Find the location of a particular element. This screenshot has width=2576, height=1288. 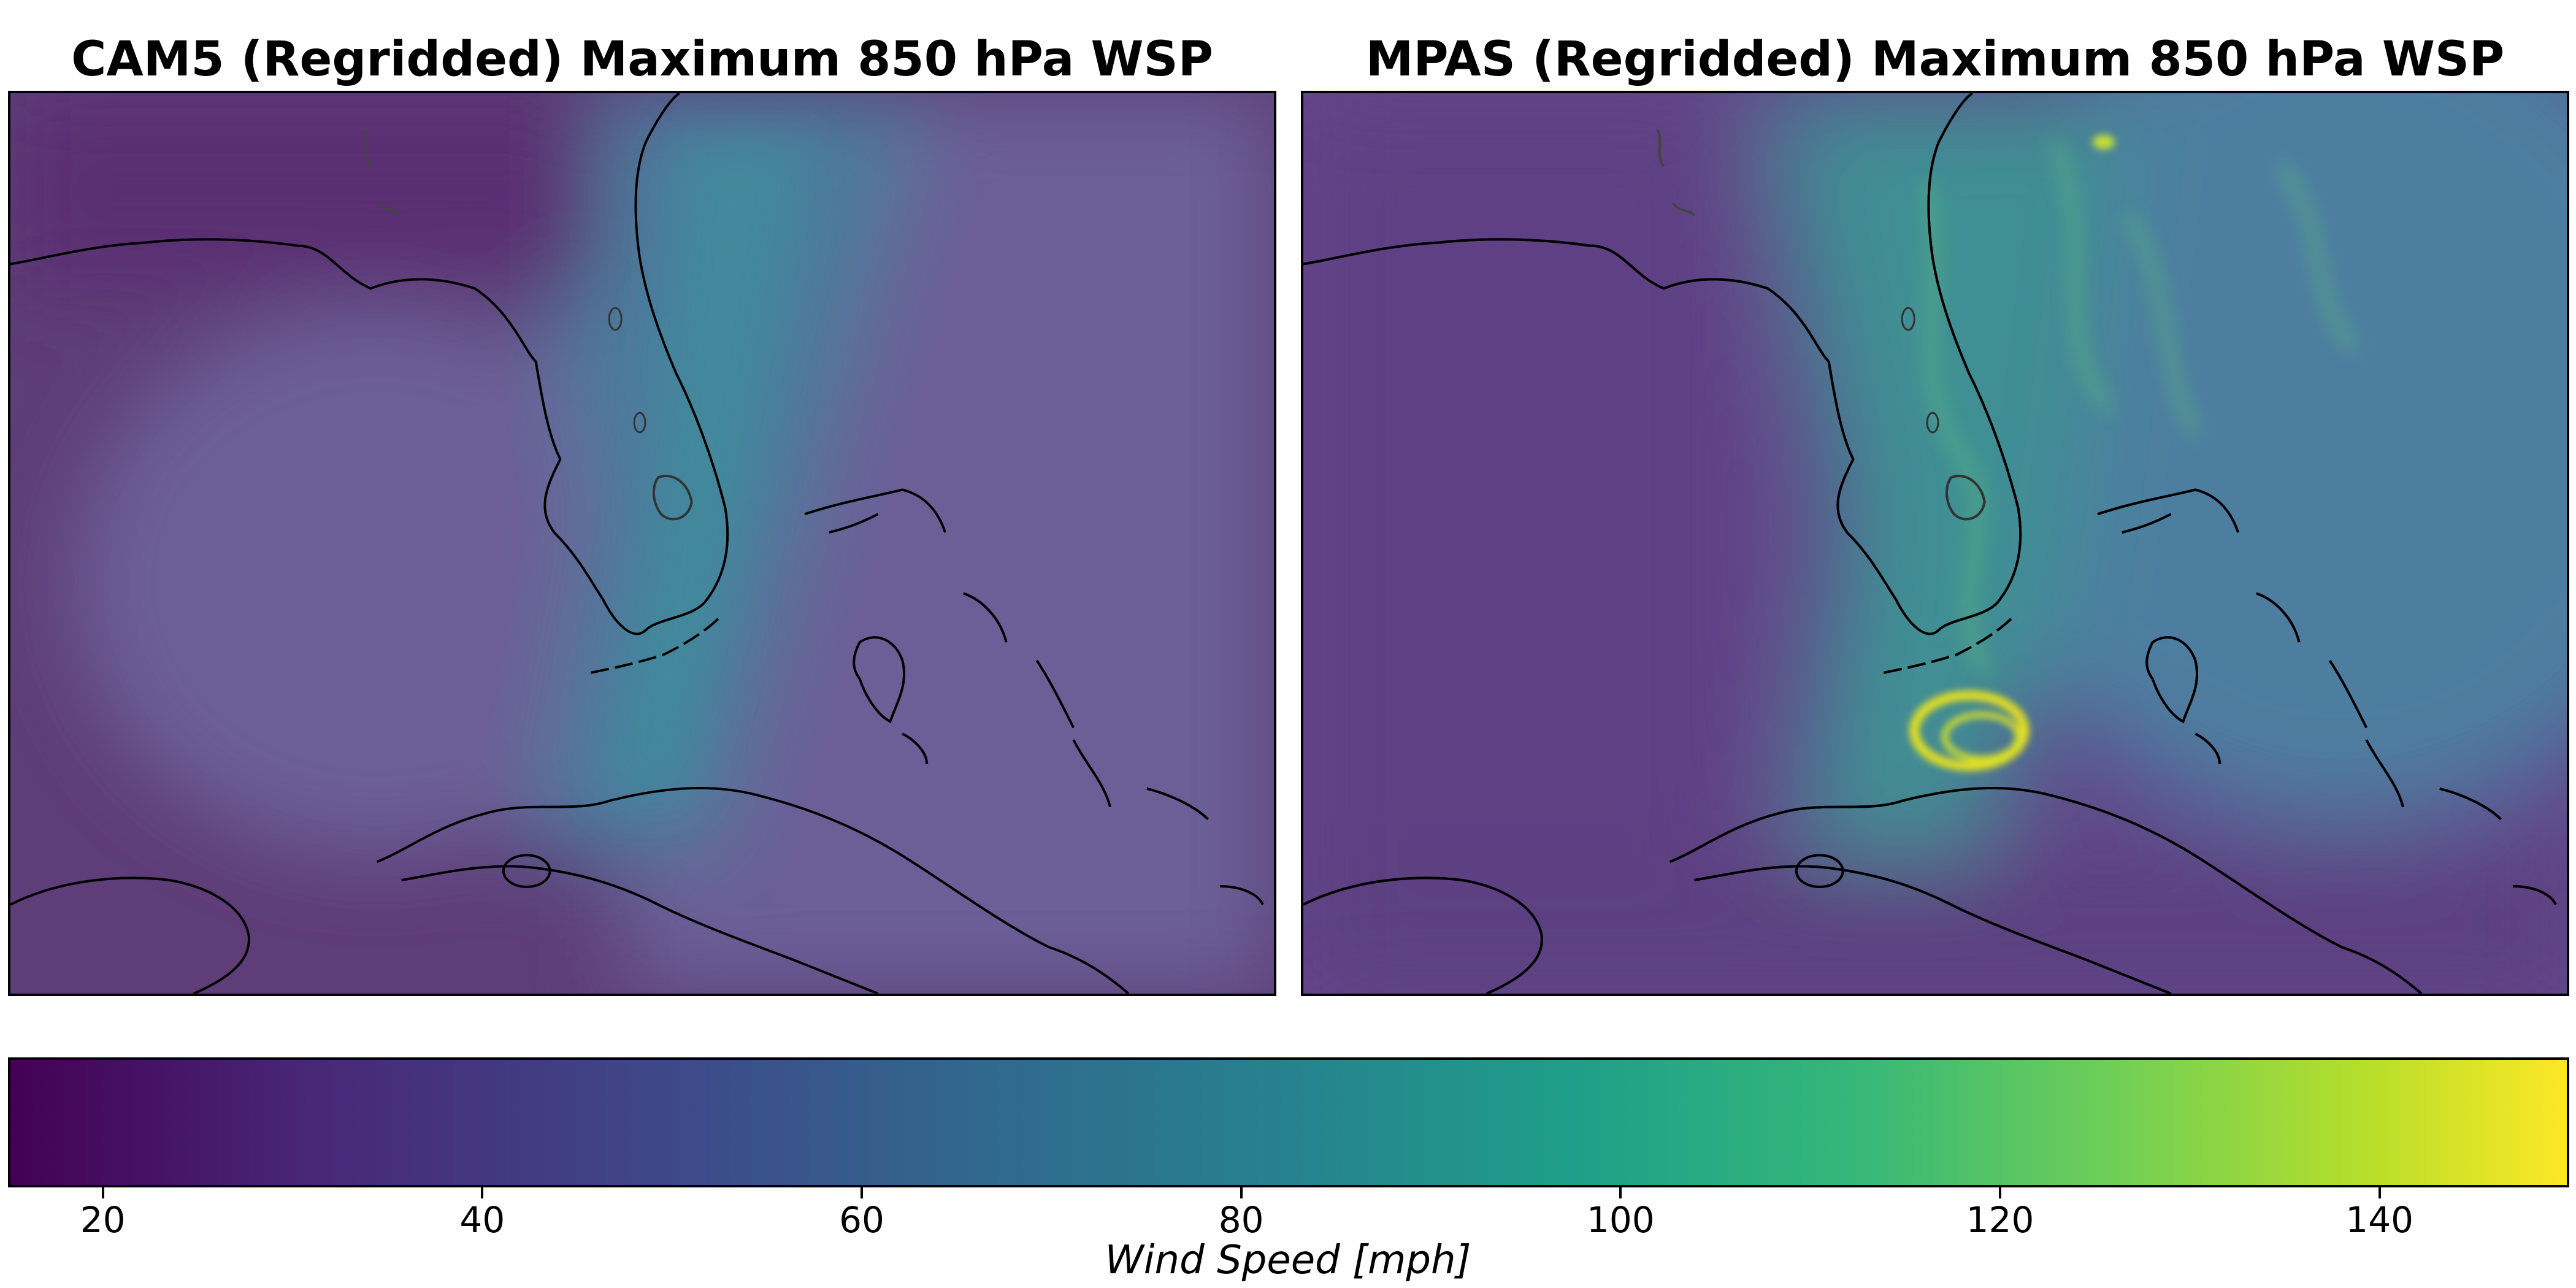

cam5-panel-title: CAM5 (Regridded) Maximum 850 hPa WSP is located at coordinates (642, 59).